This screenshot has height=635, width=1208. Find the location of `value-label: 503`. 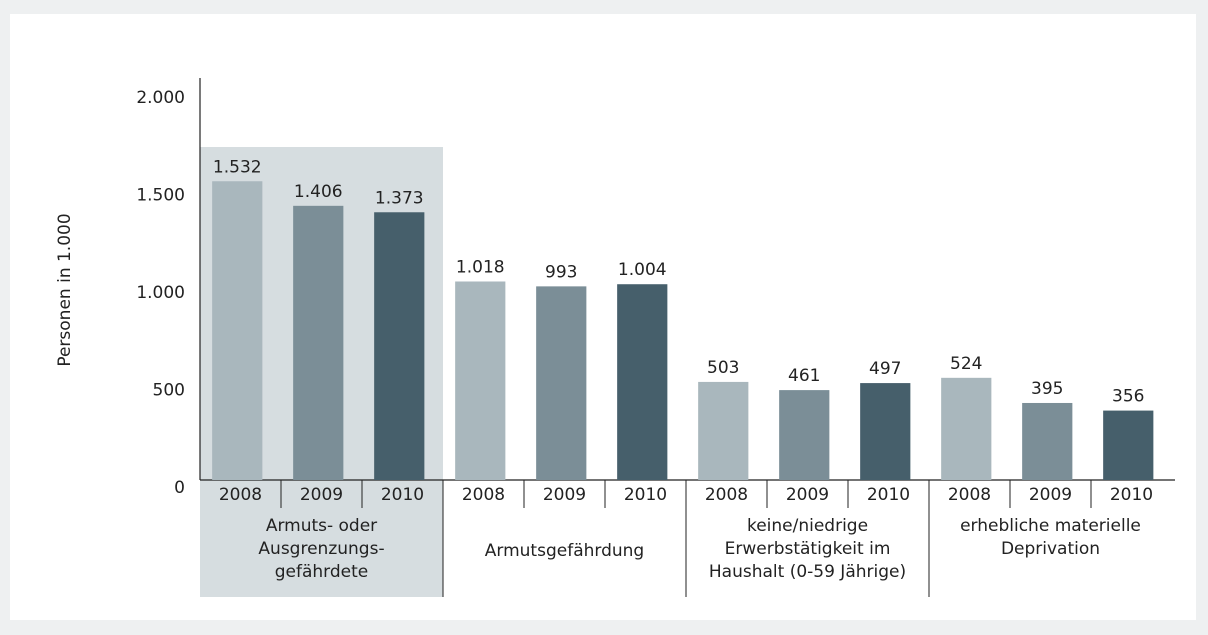

value-label: 503 is located at coordinates (723, 368).